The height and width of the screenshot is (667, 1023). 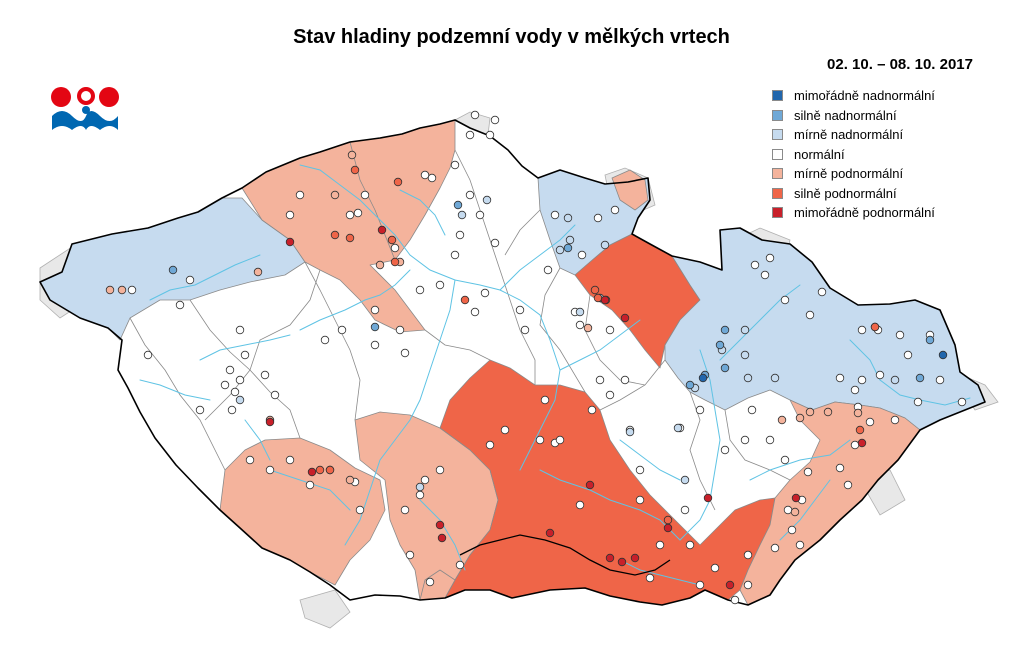 I want to click on legend-item: mírně podnormální, so click(x=853, y=174).